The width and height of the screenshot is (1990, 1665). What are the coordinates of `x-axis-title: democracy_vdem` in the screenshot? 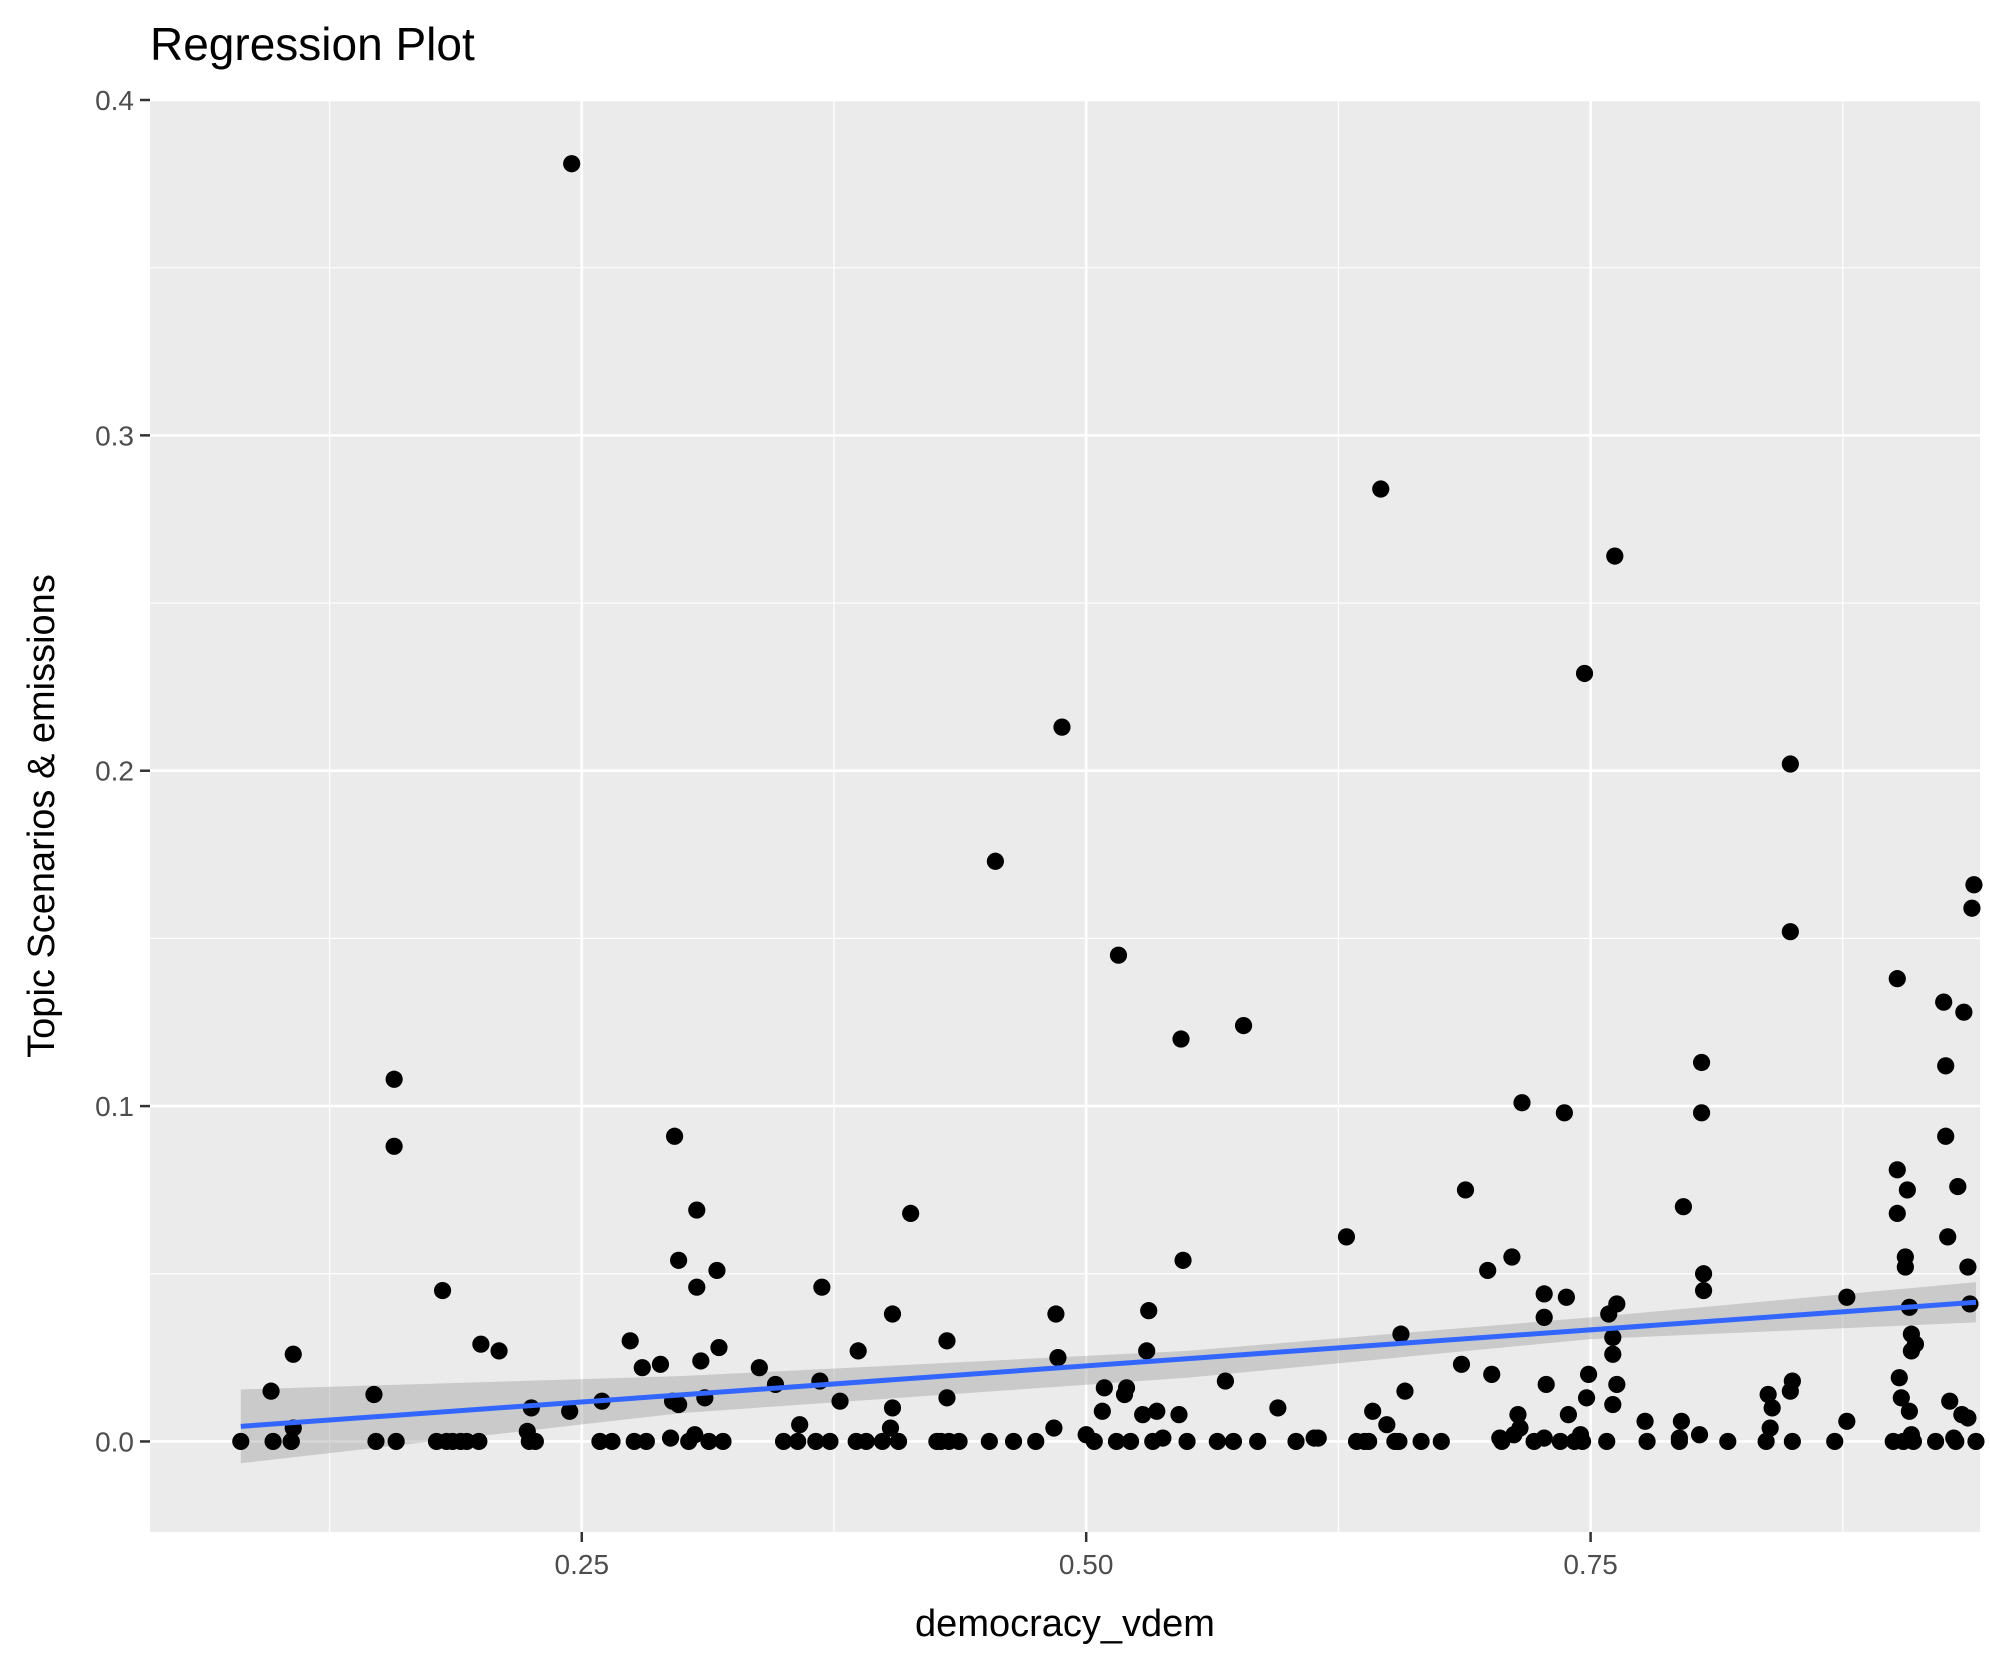 It's located at (1065, 1624).